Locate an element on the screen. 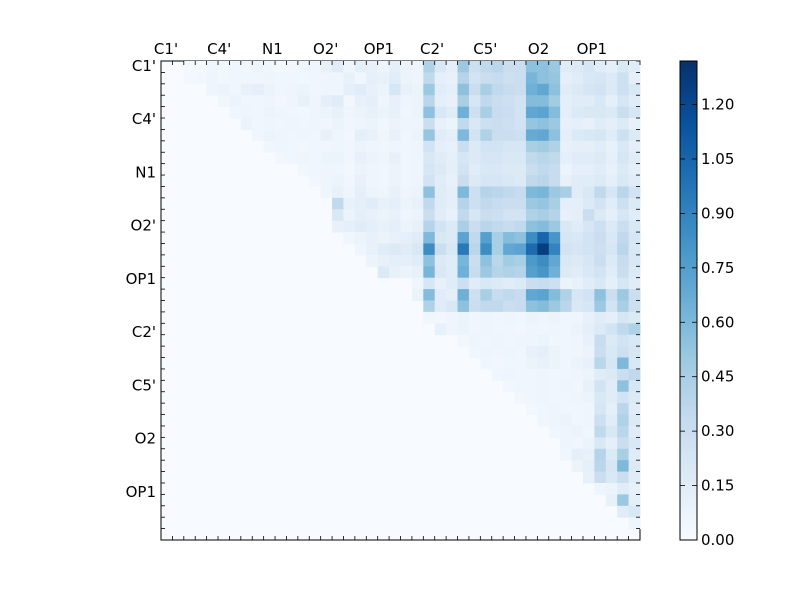 The width and height of the screenshot is (800, 600). colorbar-tick-label: 0.60 is located at coordinates (717, 322).